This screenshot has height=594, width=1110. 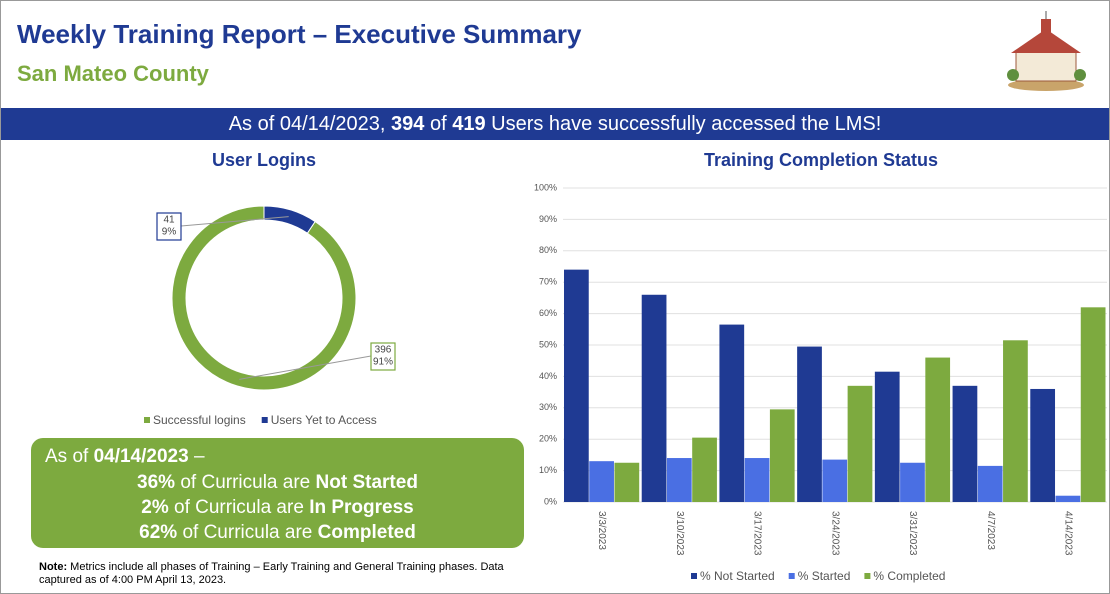 I want to click on chart-title: Training Completion Status, so click(x=821, y=160).